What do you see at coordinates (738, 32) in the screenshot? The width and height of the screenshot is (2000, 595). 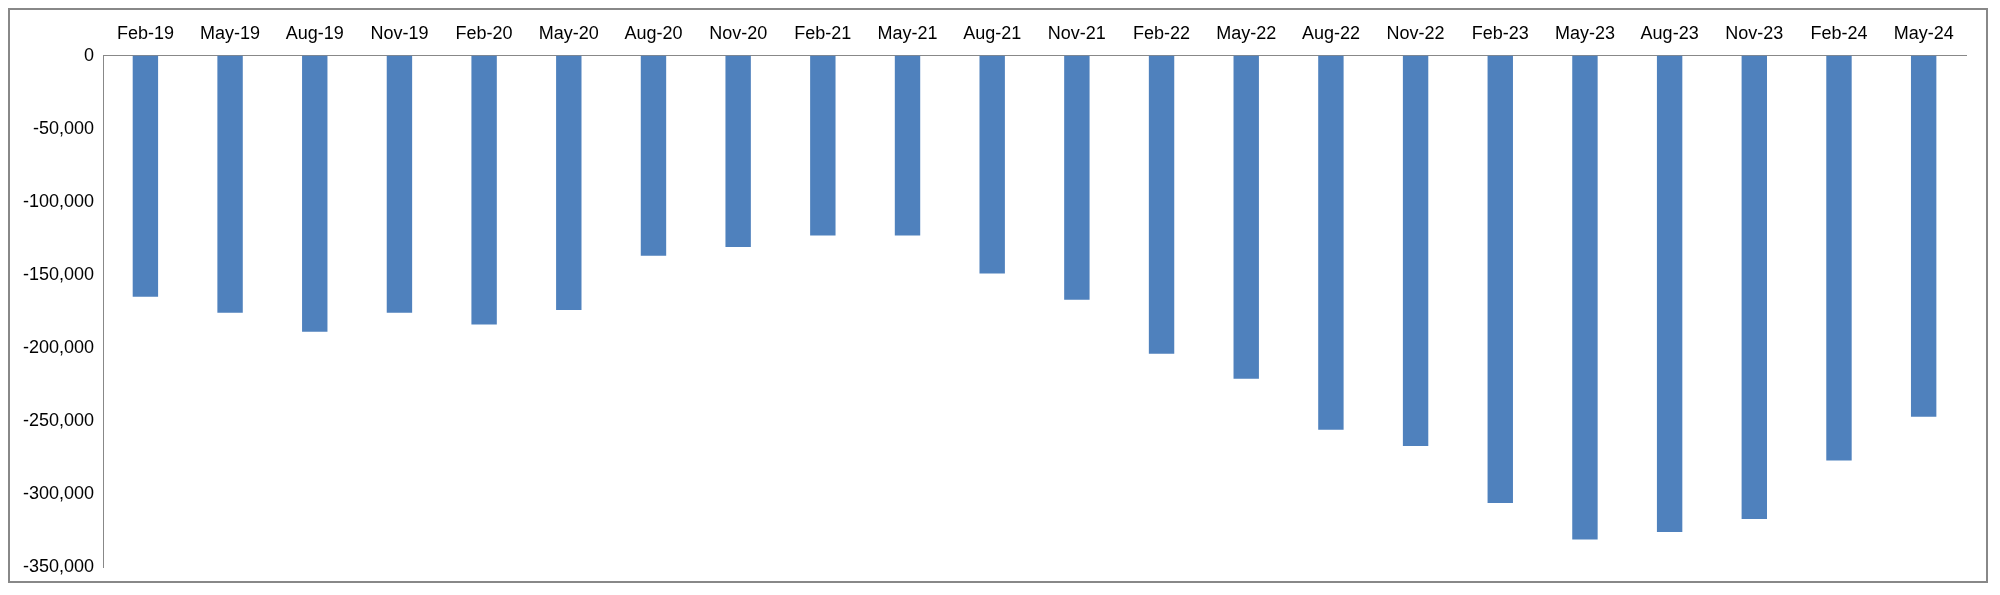 I see `x-tick-label: Nov-20` at bounding box center [738, 32].